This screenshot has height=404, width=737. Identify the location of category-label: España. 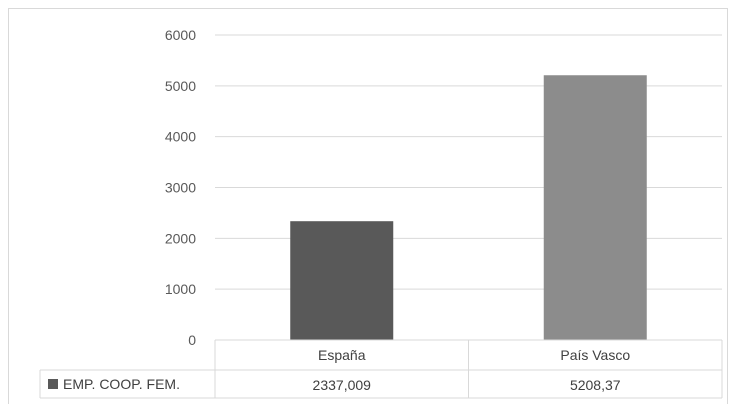
(342, 355).